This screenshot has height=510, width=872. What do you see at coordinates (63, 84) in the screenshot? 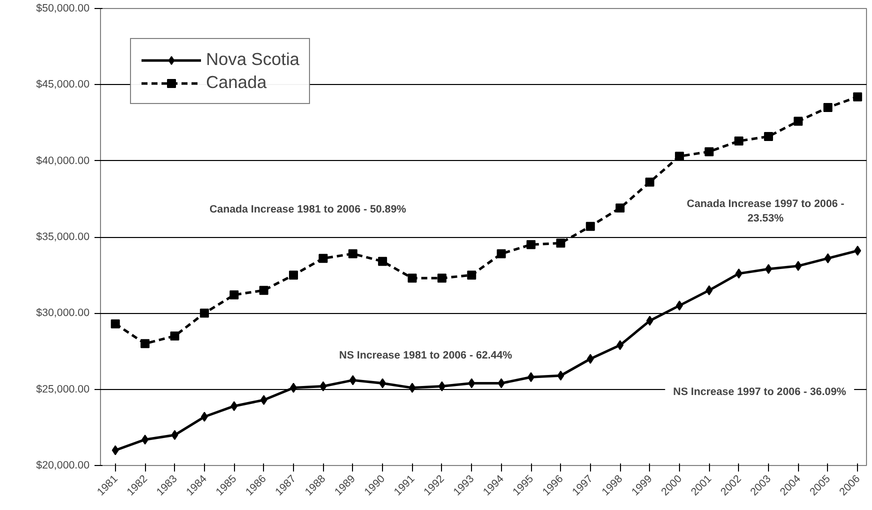
I see `y-tick-label: $45,000.00` at bounding box center [63, 84].